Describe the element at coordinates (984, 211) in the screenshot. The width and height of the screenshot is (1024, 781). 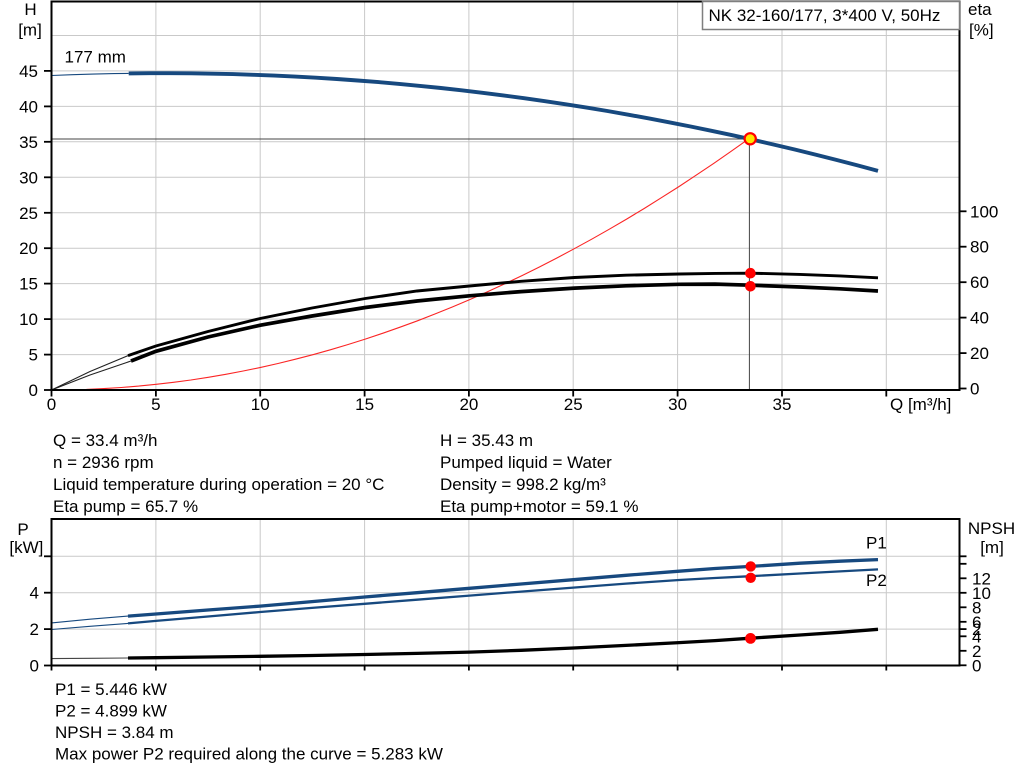
I see `svg-text: 100` at that location.